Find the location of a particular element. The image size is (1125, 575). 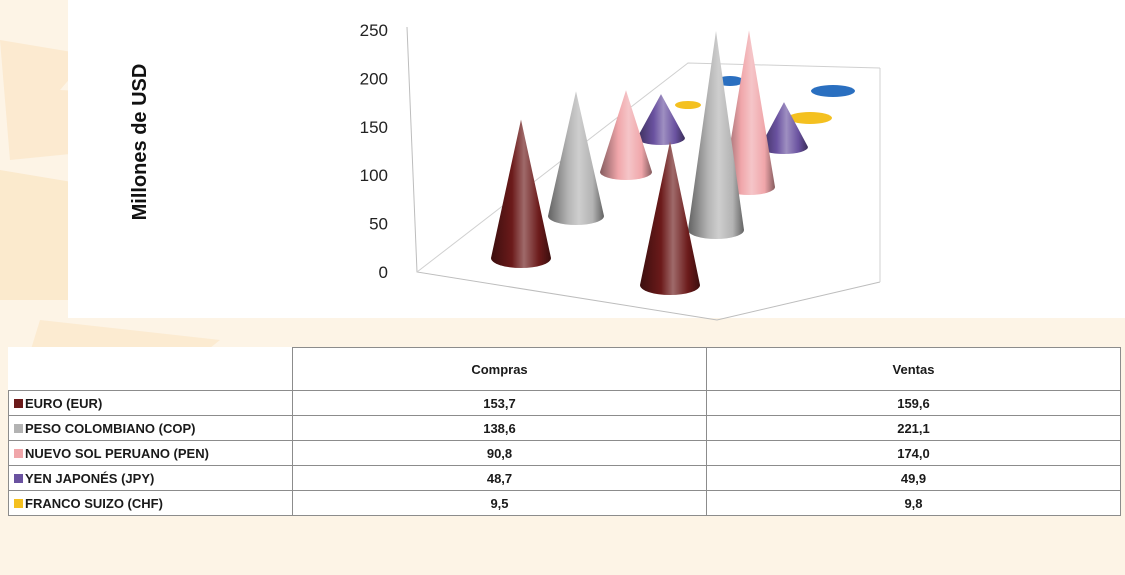

y-axis-label: Millones de USD is located at coordinates (140, 142).